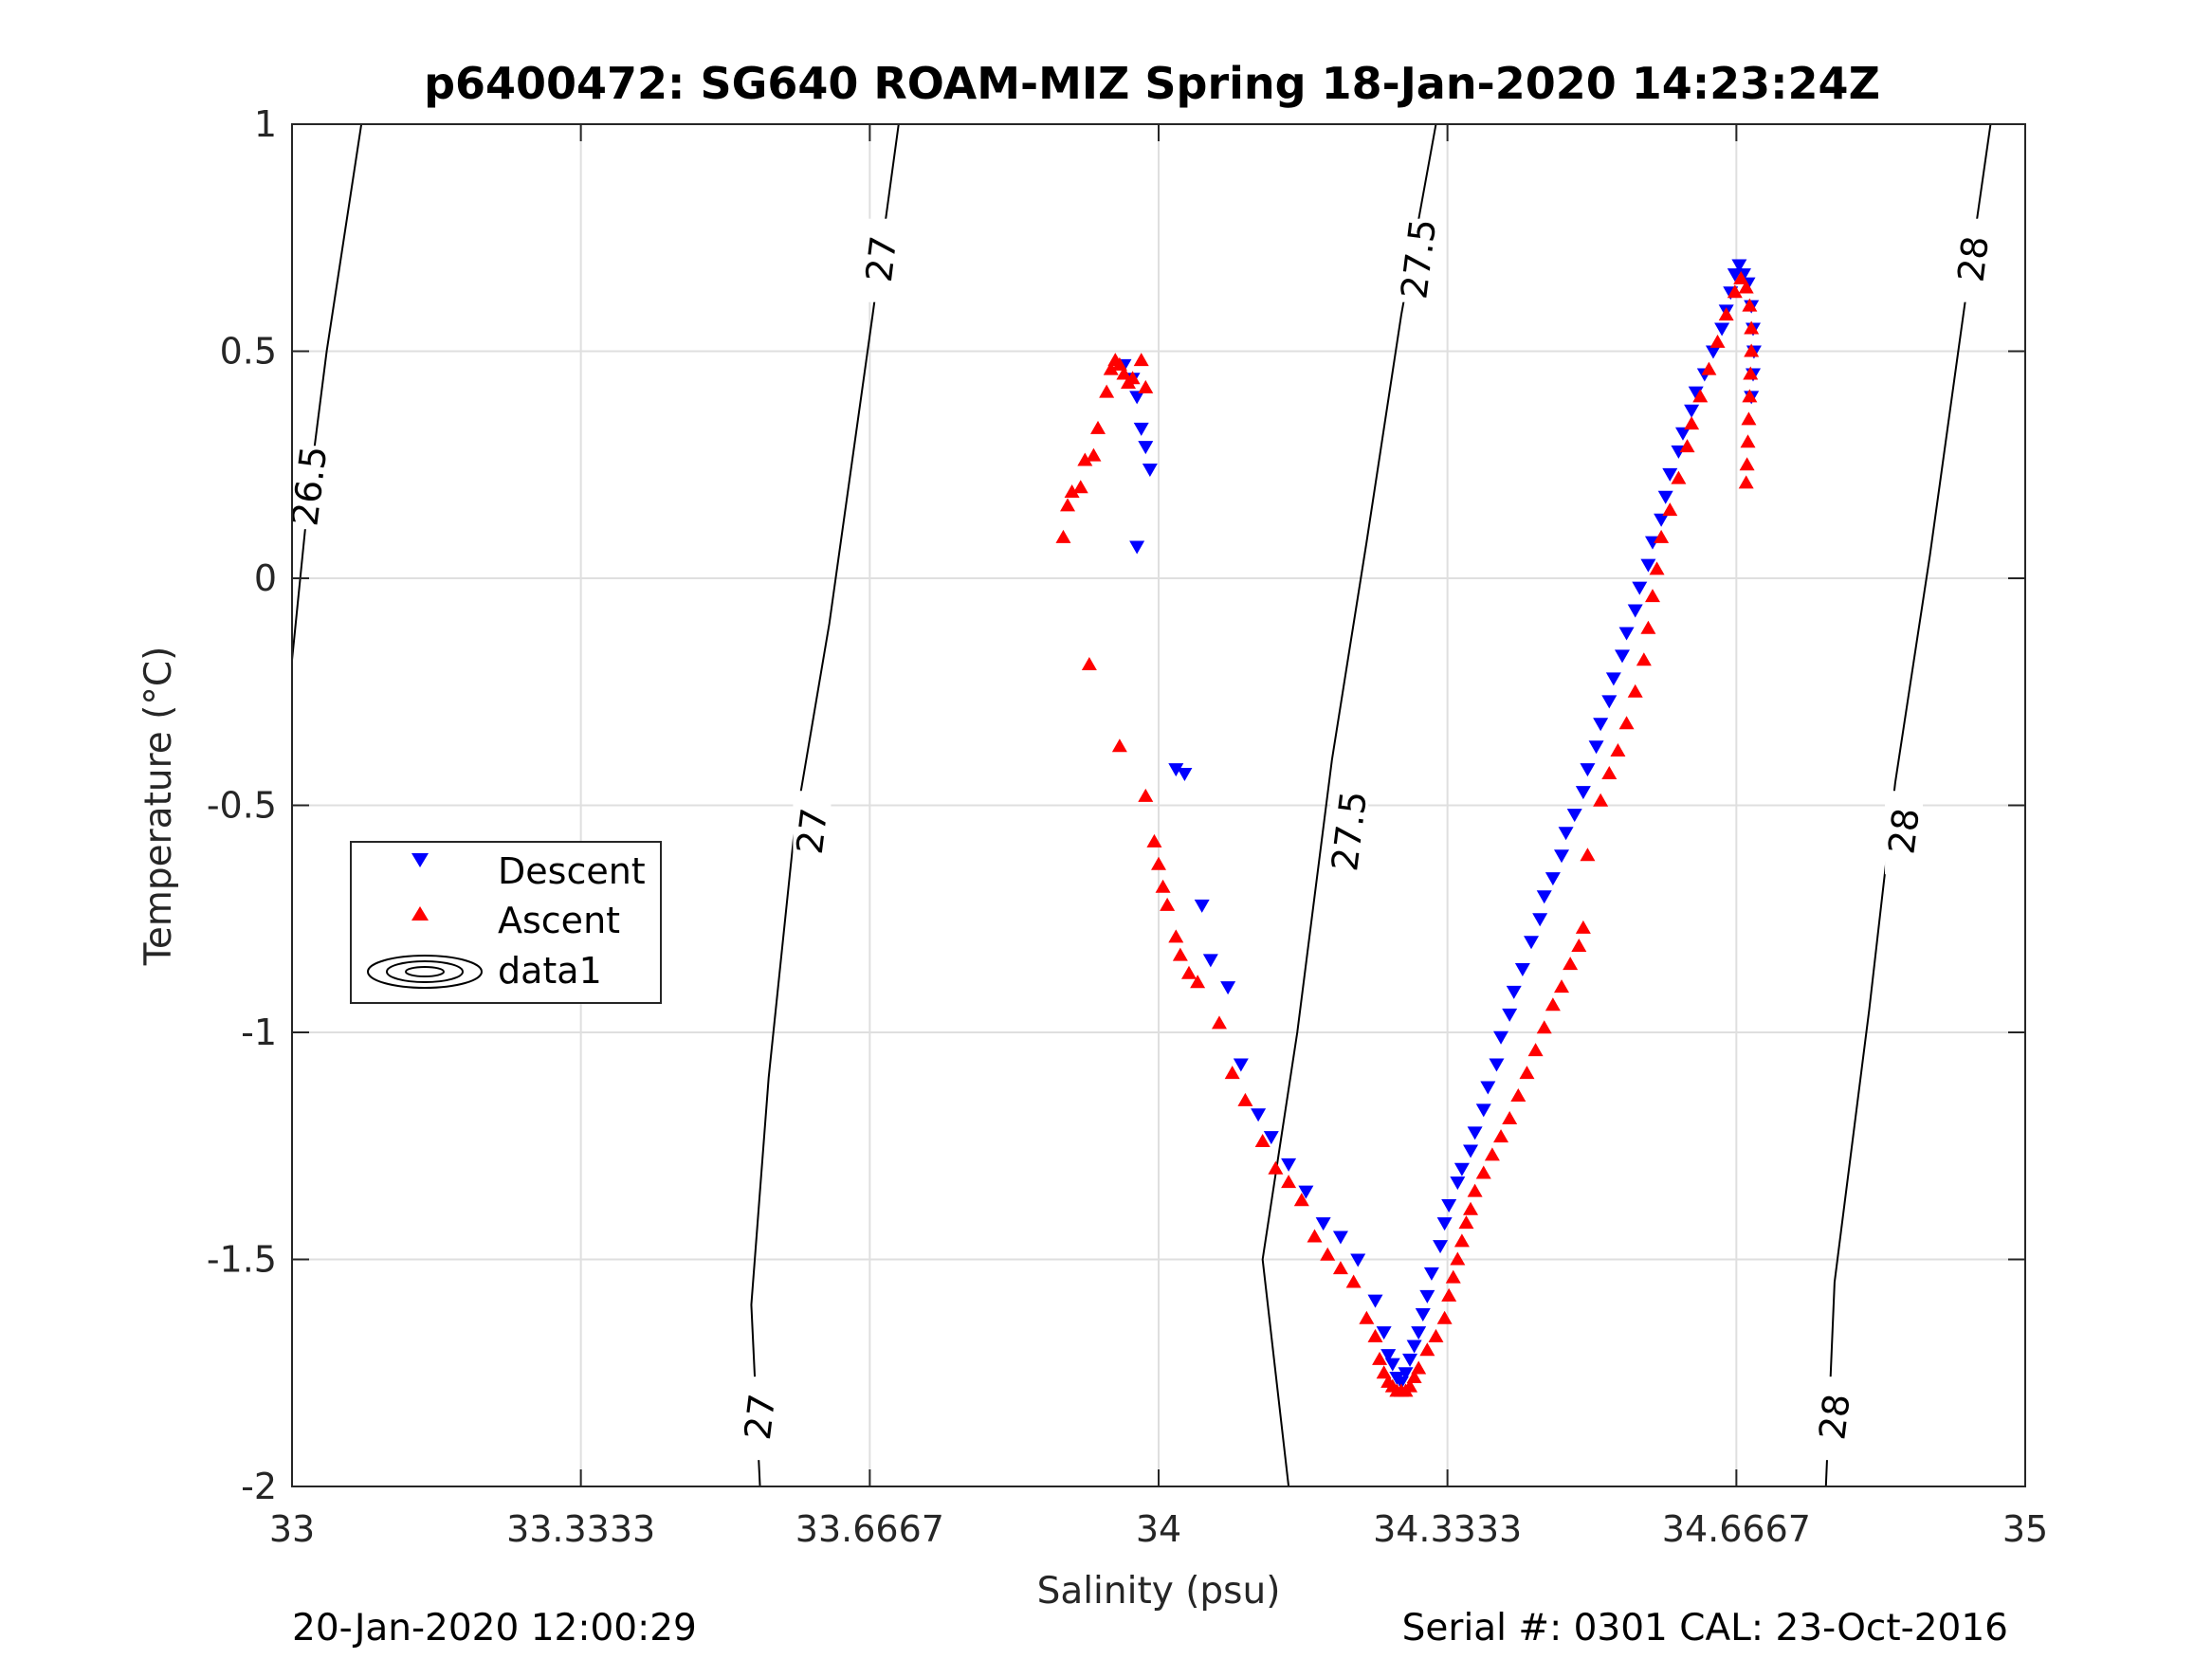 The height and width of the screenshot is (1659, 2212). Describe the element at coordinates (1349, 831) in the screenshot. I see `contour-label: 27.5` at that location.